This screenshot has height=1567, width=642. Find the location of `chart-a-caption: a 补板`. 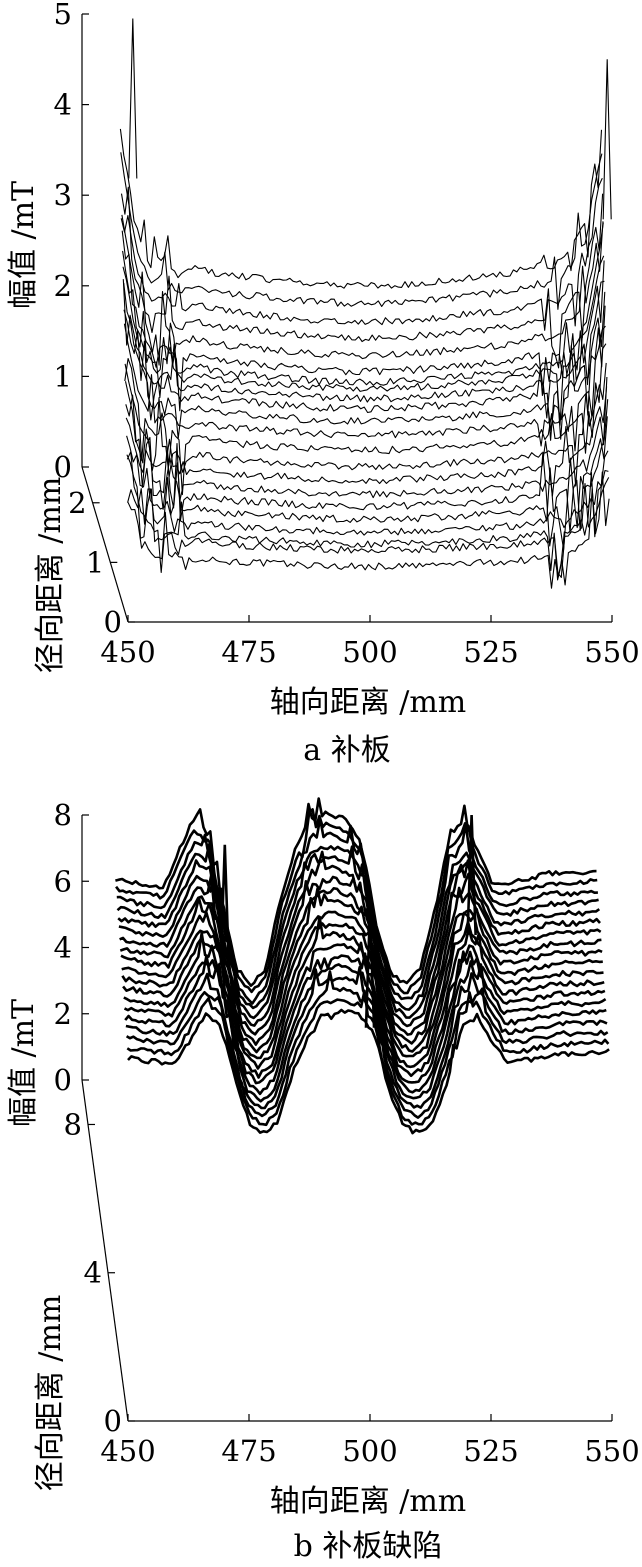

chart-a-caption: a 补板 is located at coordinates (346, 750).